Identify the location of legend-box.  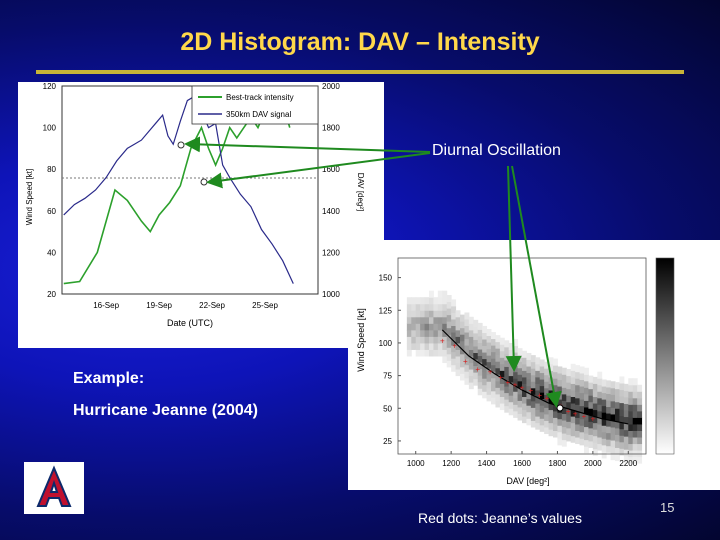
(255, 105).